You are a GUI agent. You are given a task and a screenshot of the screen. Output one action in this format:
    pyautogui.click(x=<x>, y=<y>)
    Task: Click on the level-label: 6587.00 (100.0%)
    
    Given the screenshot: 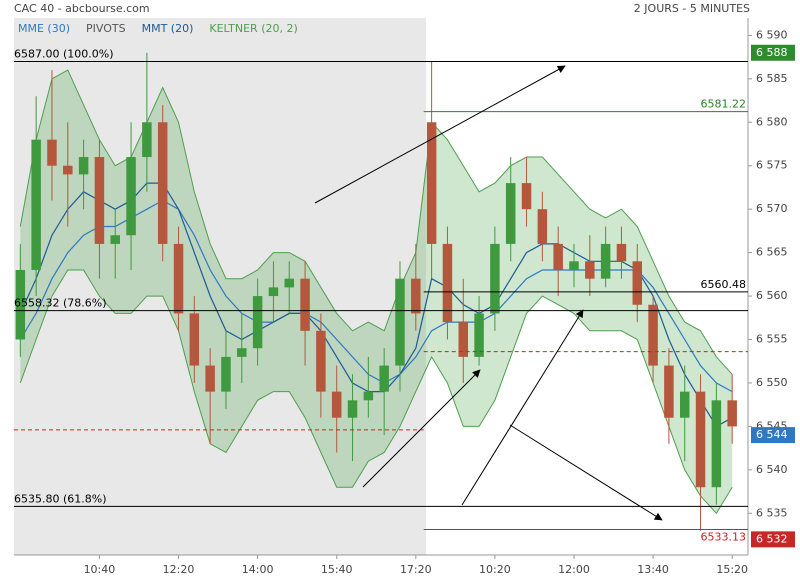 What is the action you would take?
    pyautogui.click(x=64, y=53)
    